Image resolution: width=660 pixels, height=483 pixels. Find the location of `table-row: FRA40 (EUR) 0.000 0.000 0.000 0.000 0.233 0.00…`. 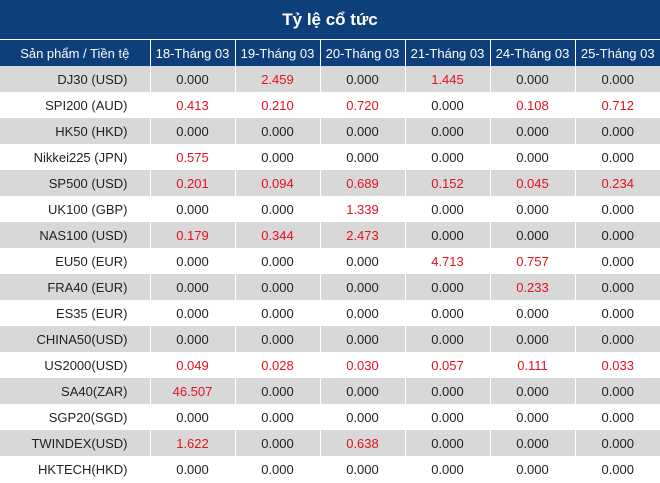

table-row: FRA40 (EUR) 0.000 0.000 0.000 0.000 0.233 0.00… is located at coordinates (330, 287).